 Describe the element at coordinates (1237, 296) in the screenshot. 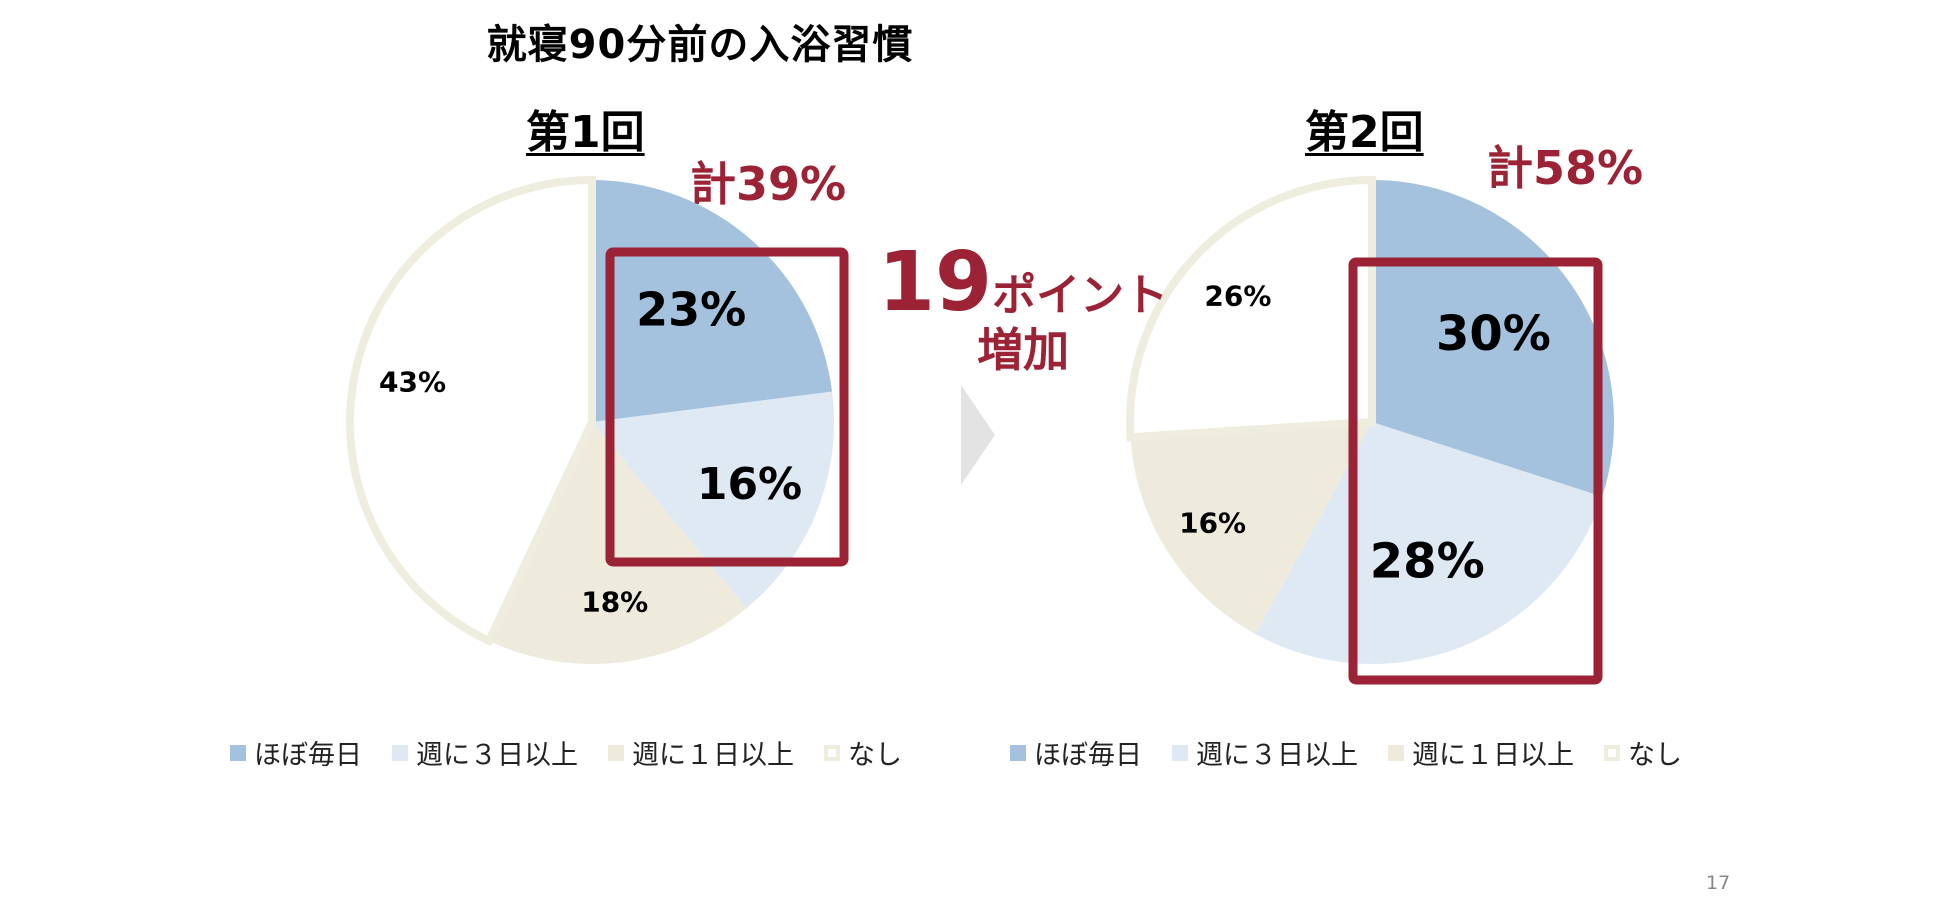

I see `pie-data-label: 26%` at that location.